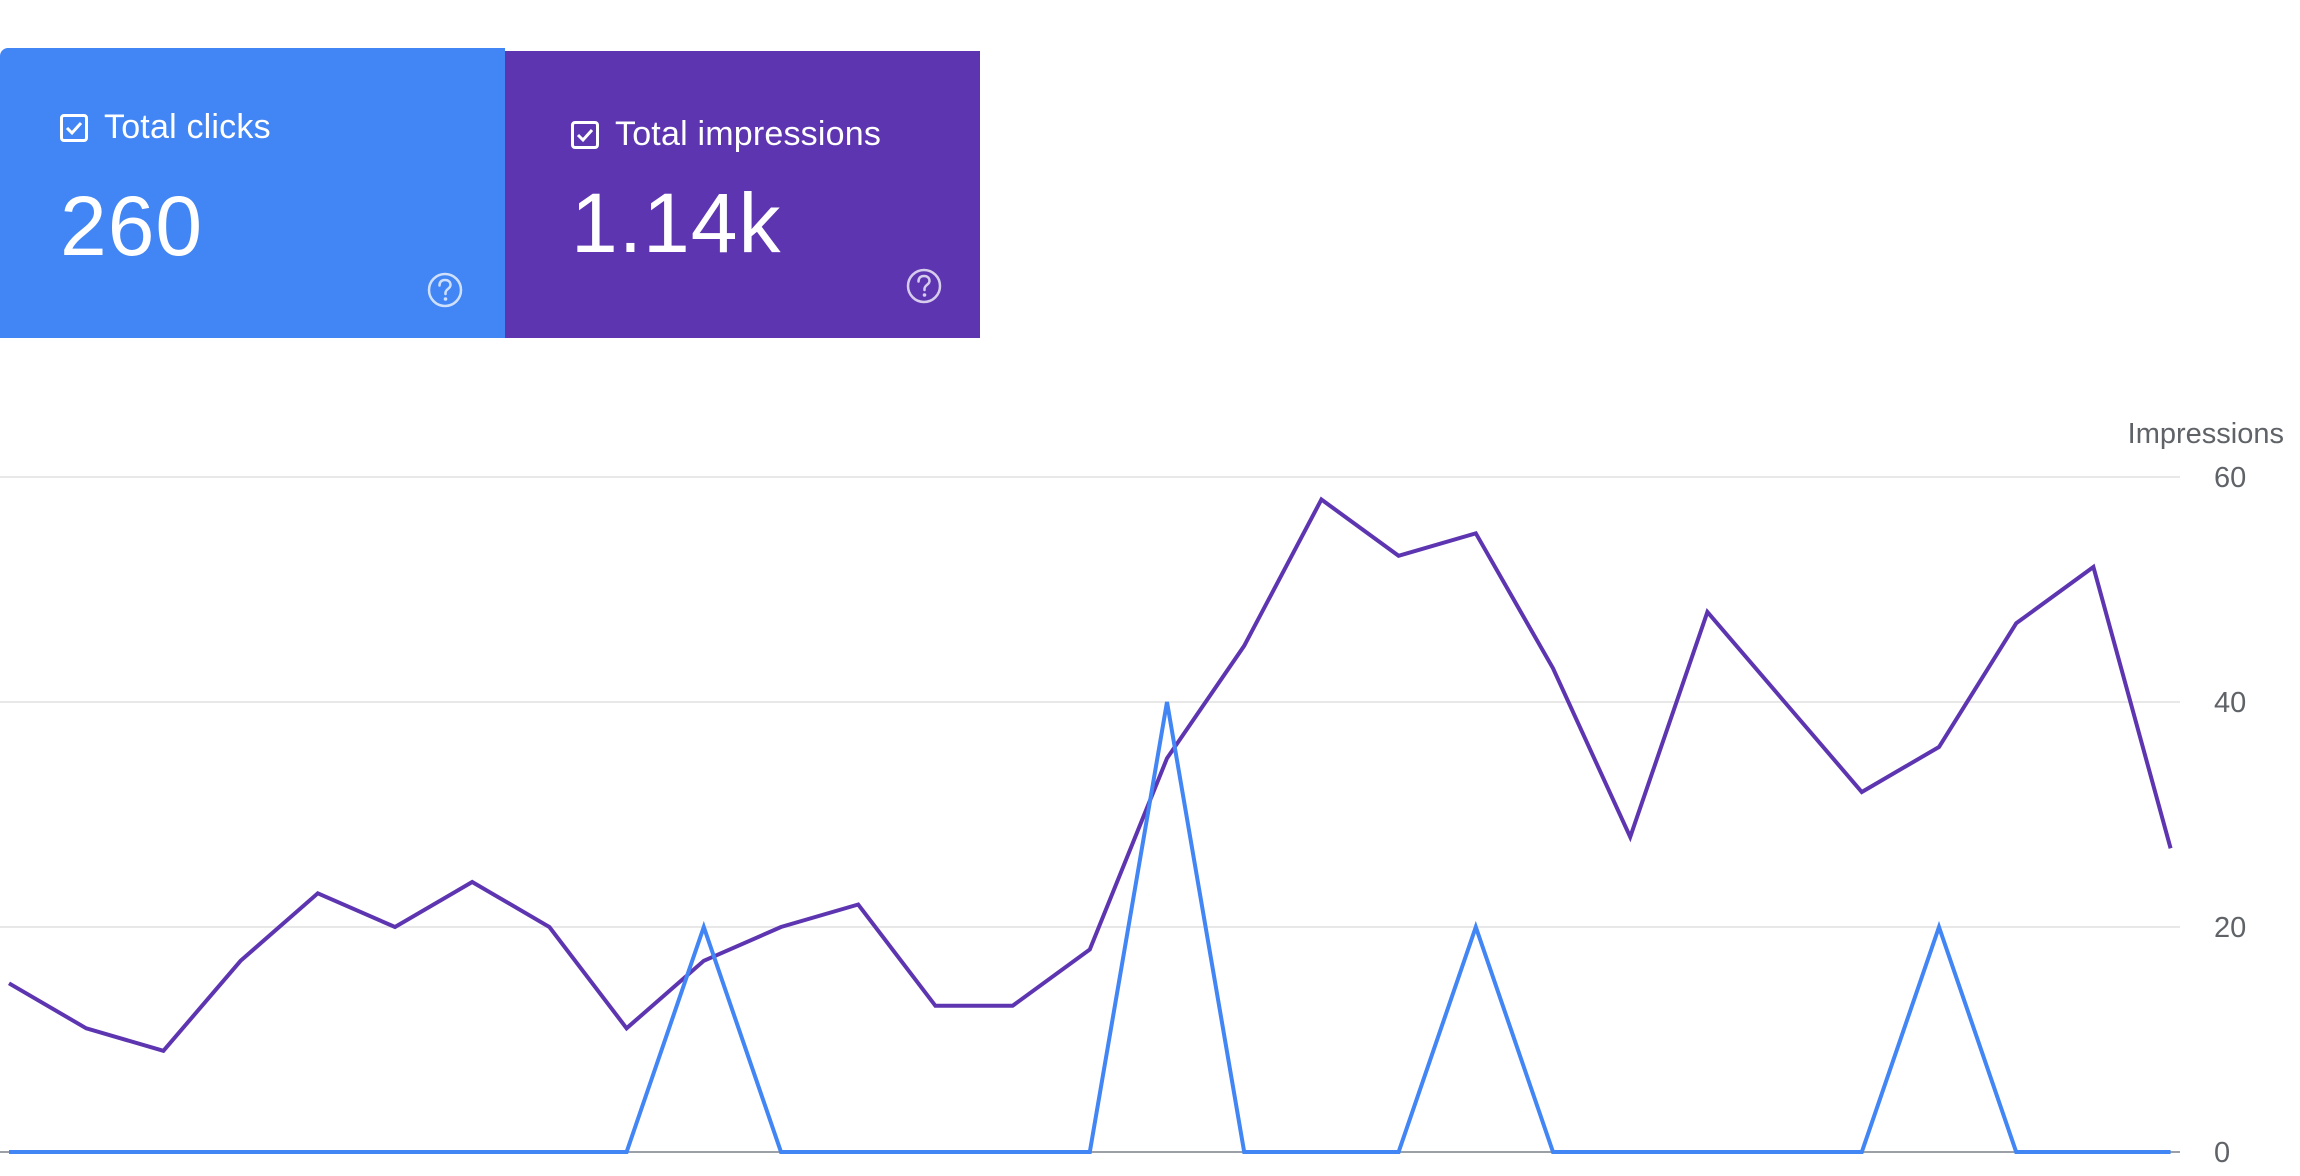 The height and width of the screenshot is (1176, 2300). I want to click on clicks-card: Total clicks 260, so click(252, 193).